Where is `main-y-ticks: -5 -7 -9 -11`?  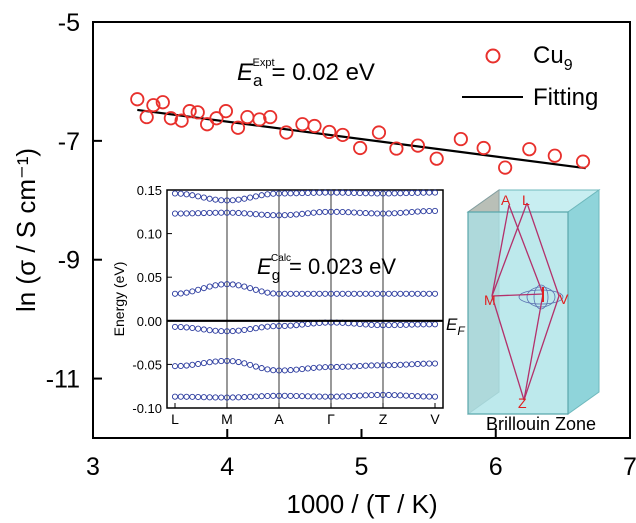
main-y-ticks: -5 -7 -9 -11 is located at coordinates (74, 201).